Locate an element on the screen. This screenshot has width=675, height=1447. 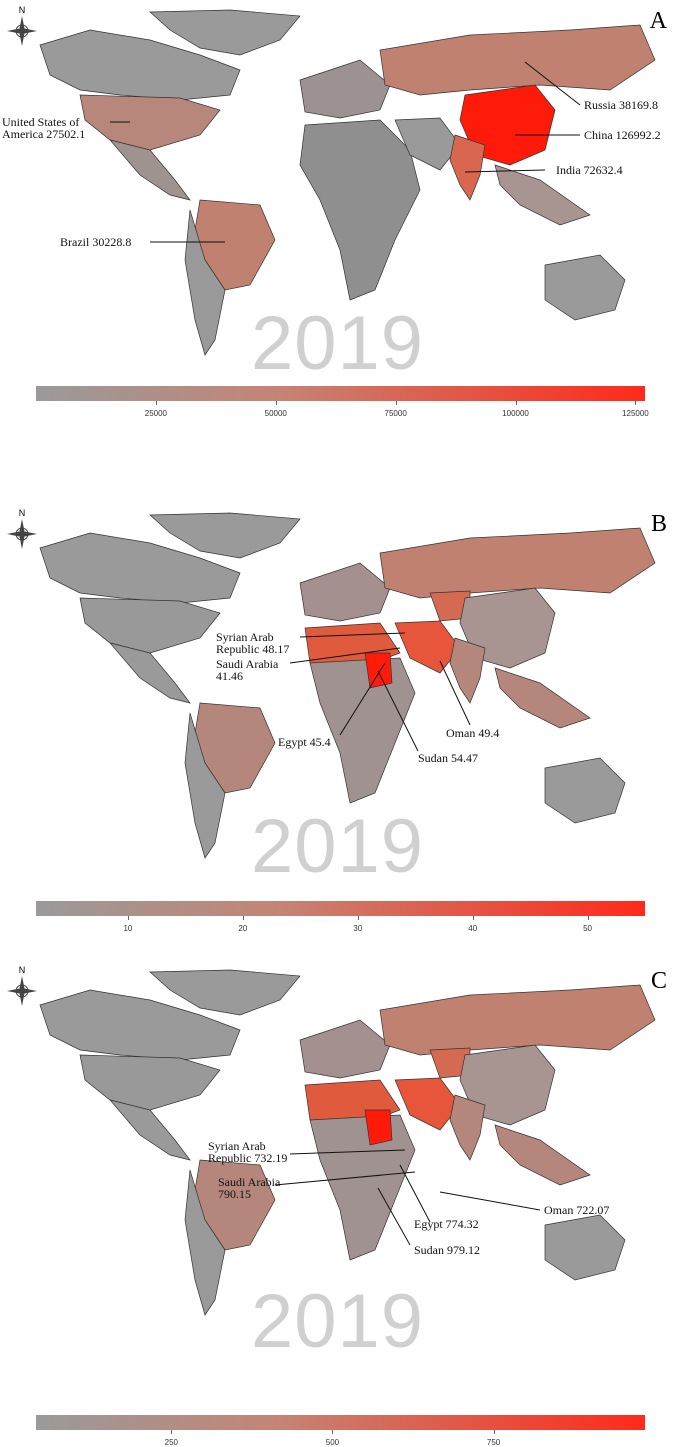
label-india: India 72632.4 is located at coordinates (589, 170).